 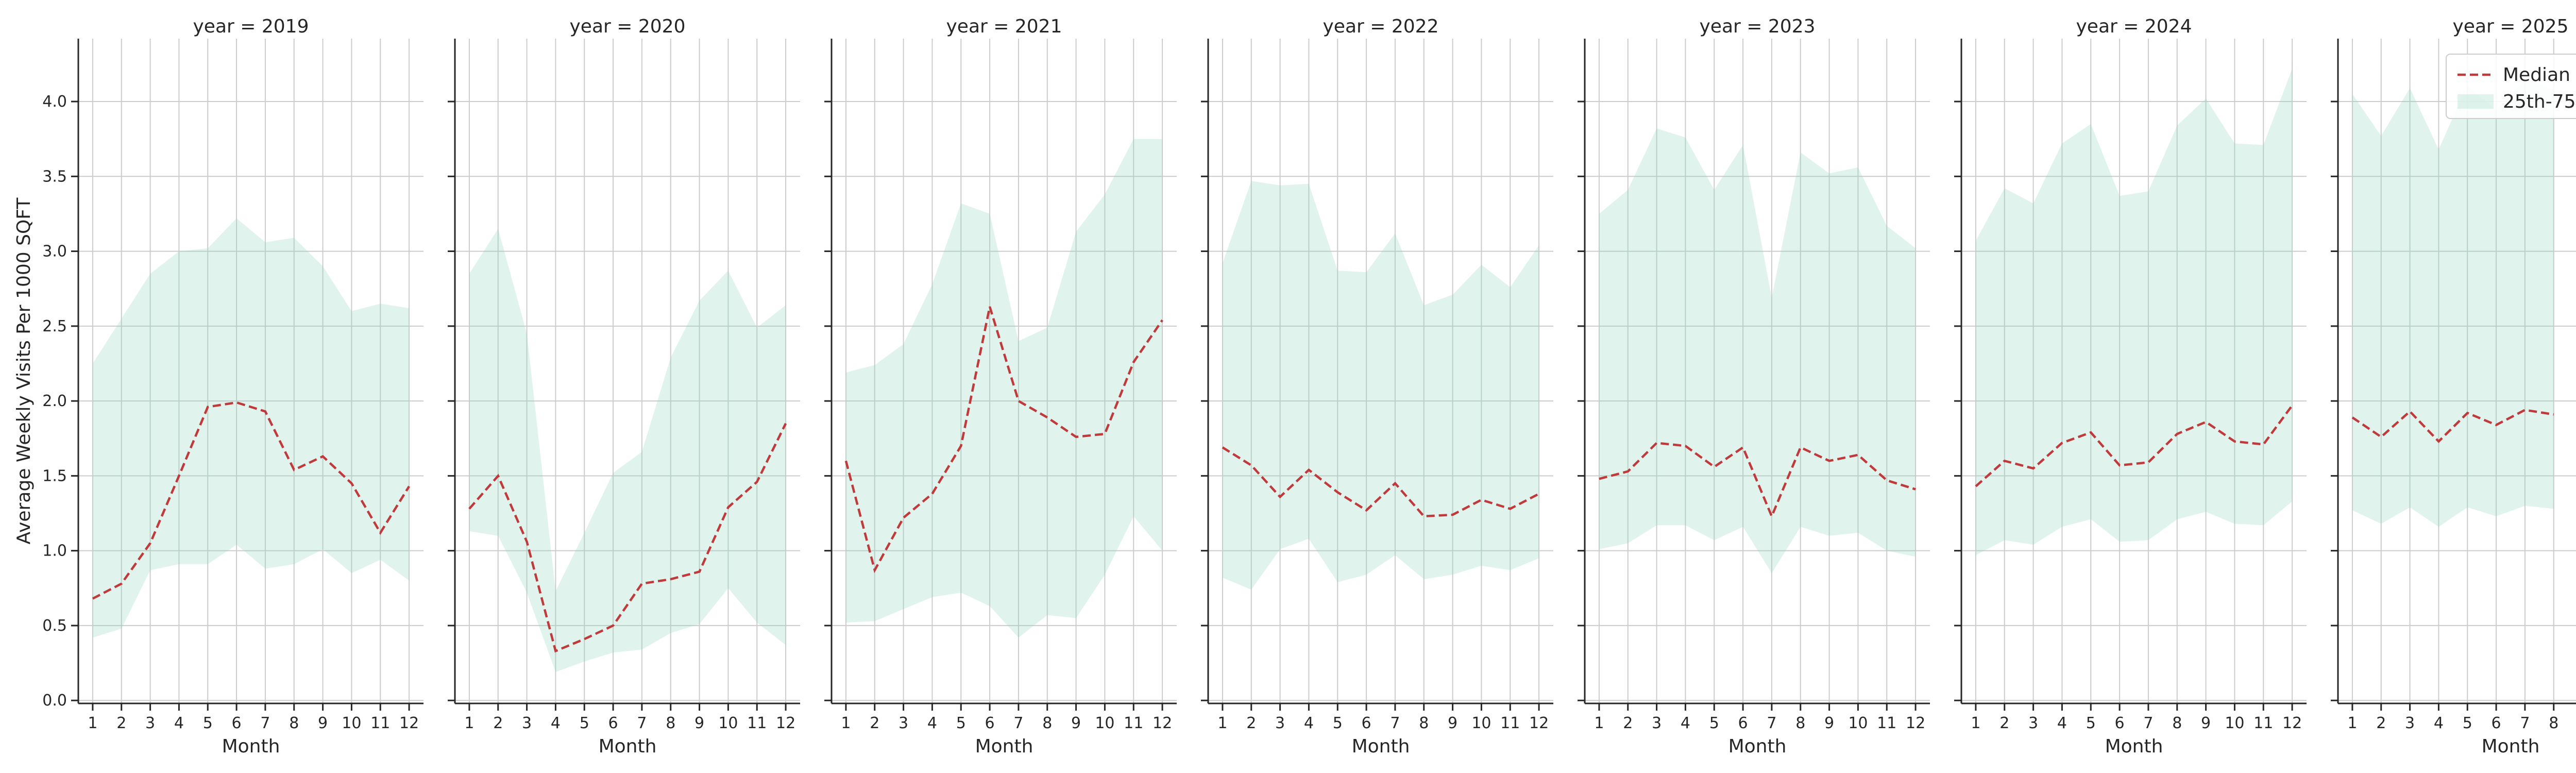 I want to click on y-tick-label: 1.5, so click(x=54, y=476).